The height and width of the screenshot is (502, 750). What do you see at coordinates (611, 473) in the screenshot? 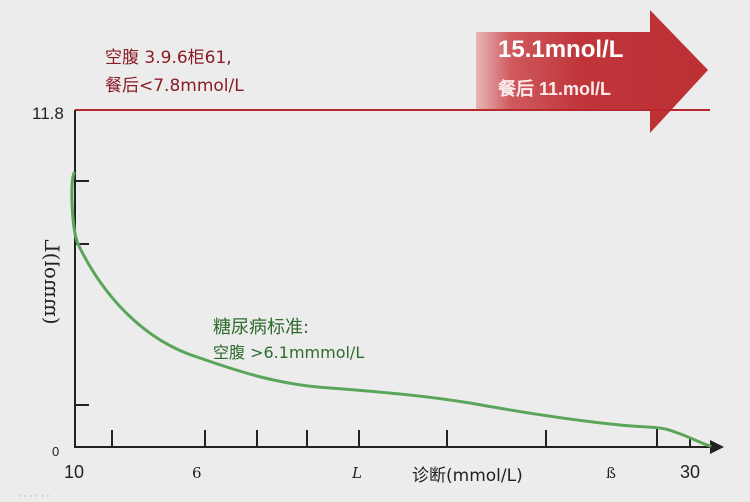
I see `x-tick-label-fourth: ß` at bounding box center [611, 473].